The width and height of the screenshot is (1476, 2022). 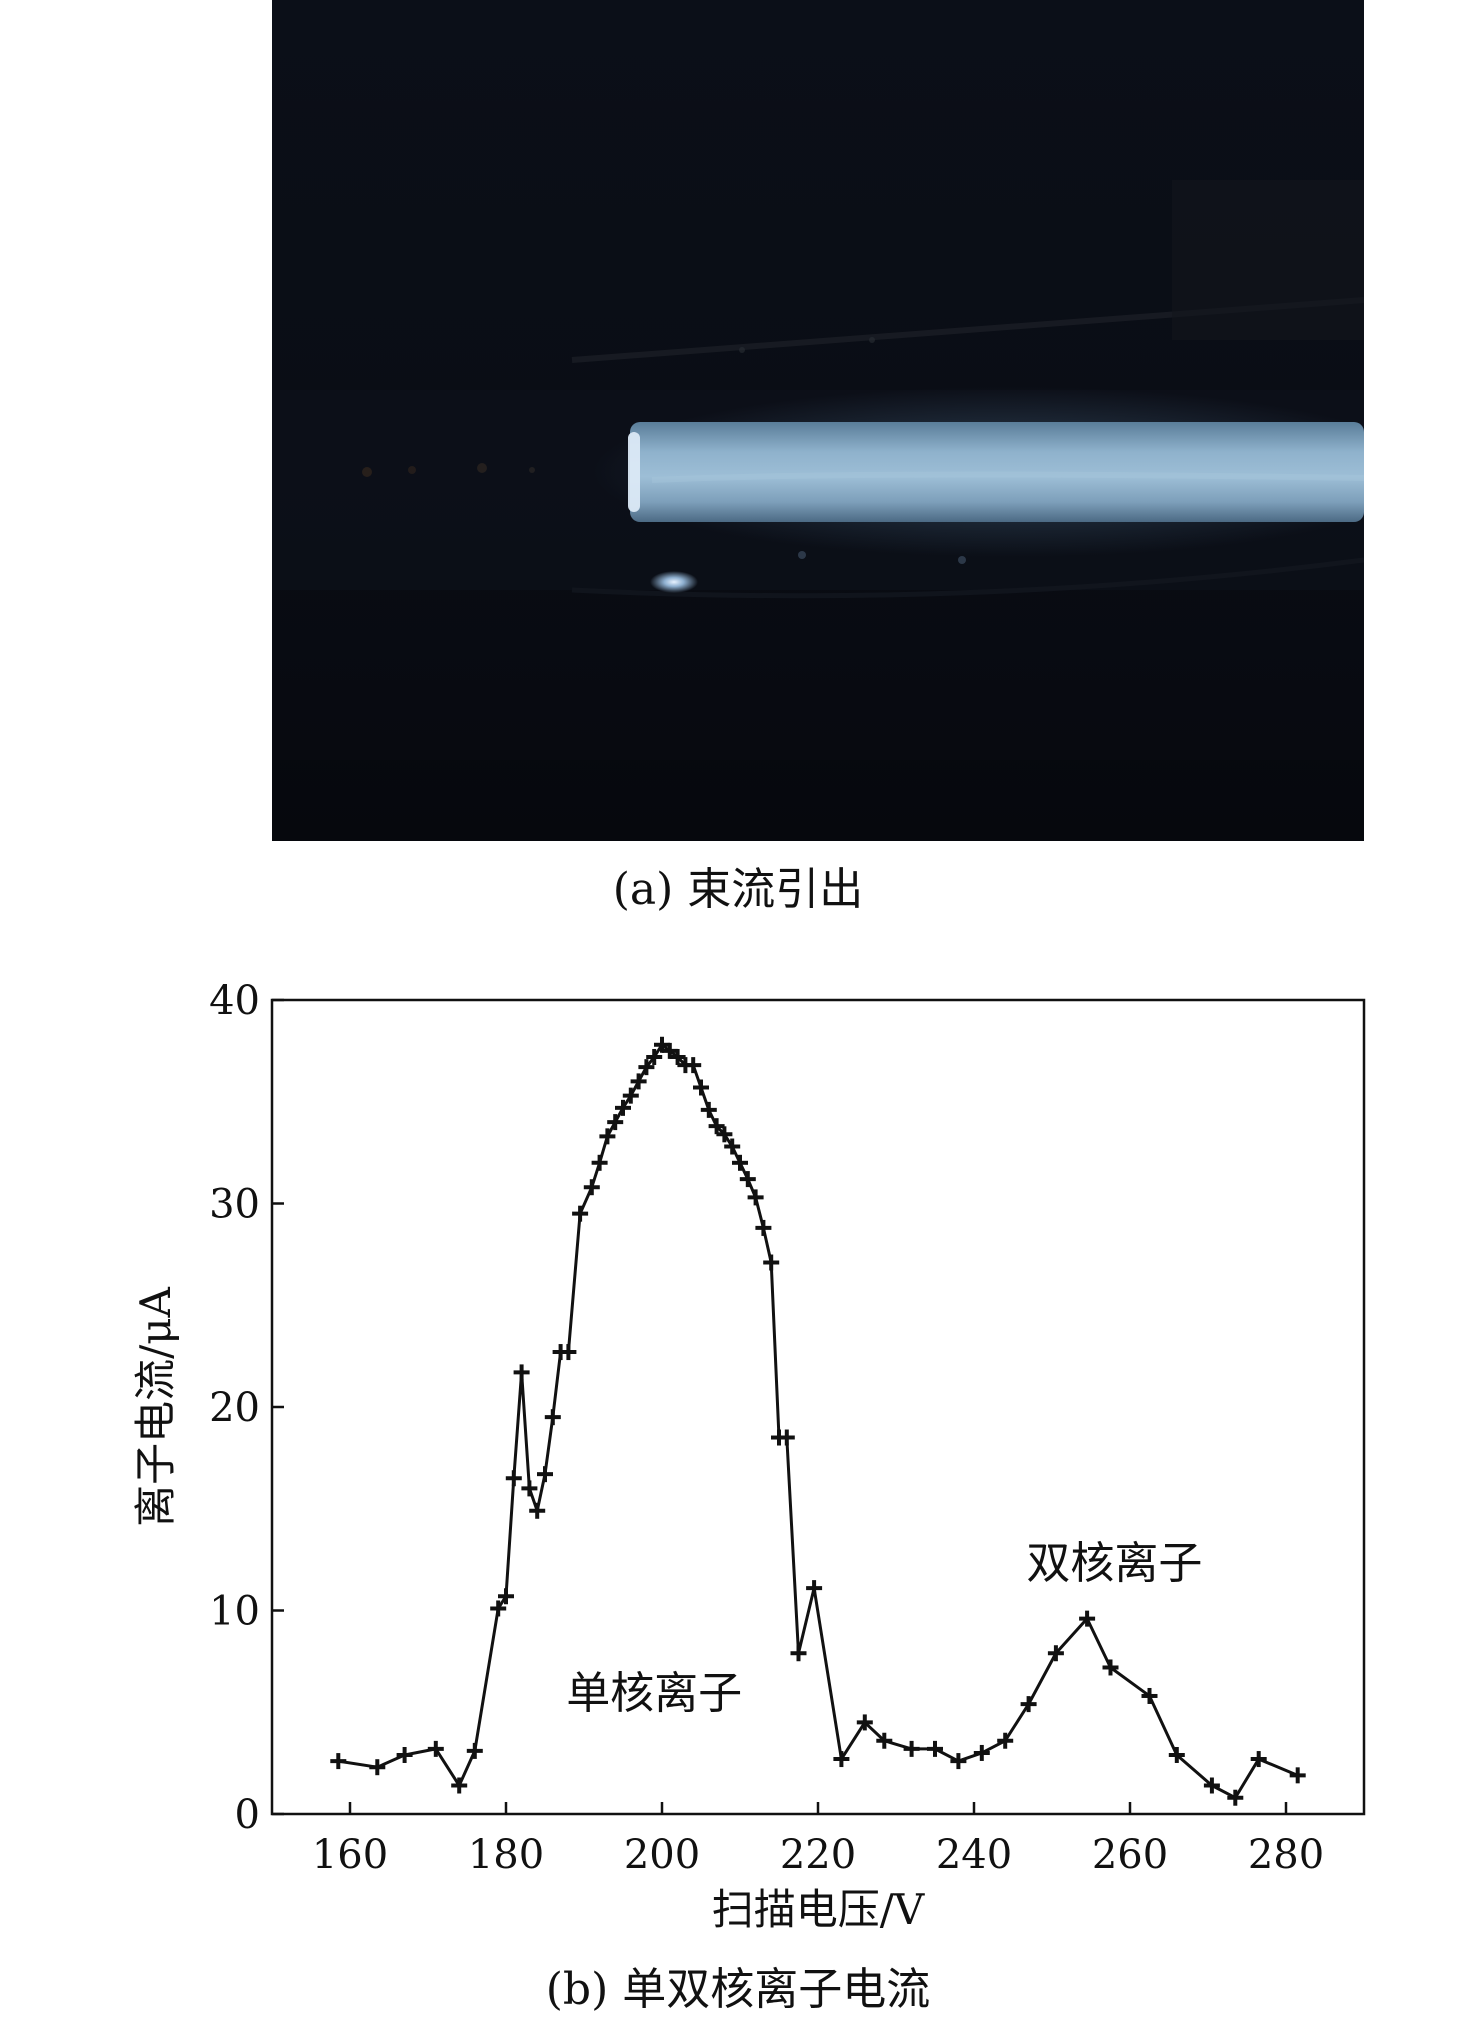 What do you see at coordinates (654, 1693) in the screenshot?
I see `annotation-label: 单核离子` at bounding box center [654, 1693].